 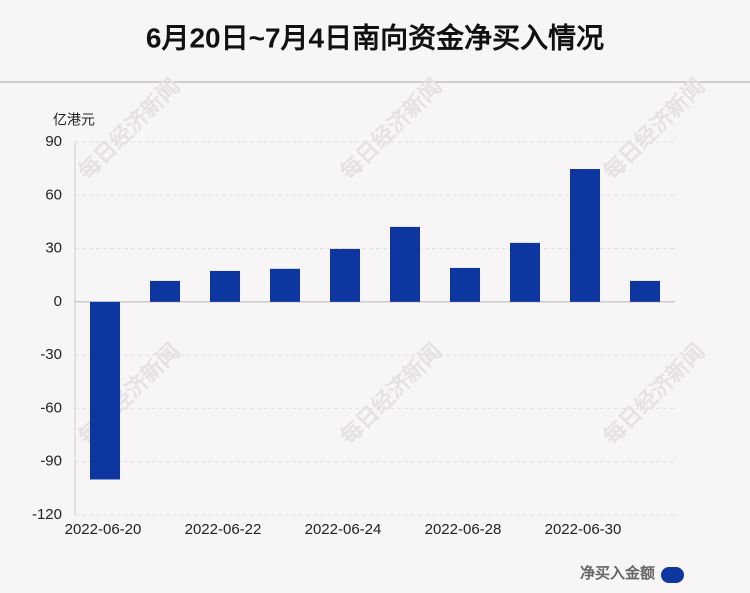 I want to click on chart-title: 6月20日~7月4日南向资金净买入情况, so click(x=375, y=37).